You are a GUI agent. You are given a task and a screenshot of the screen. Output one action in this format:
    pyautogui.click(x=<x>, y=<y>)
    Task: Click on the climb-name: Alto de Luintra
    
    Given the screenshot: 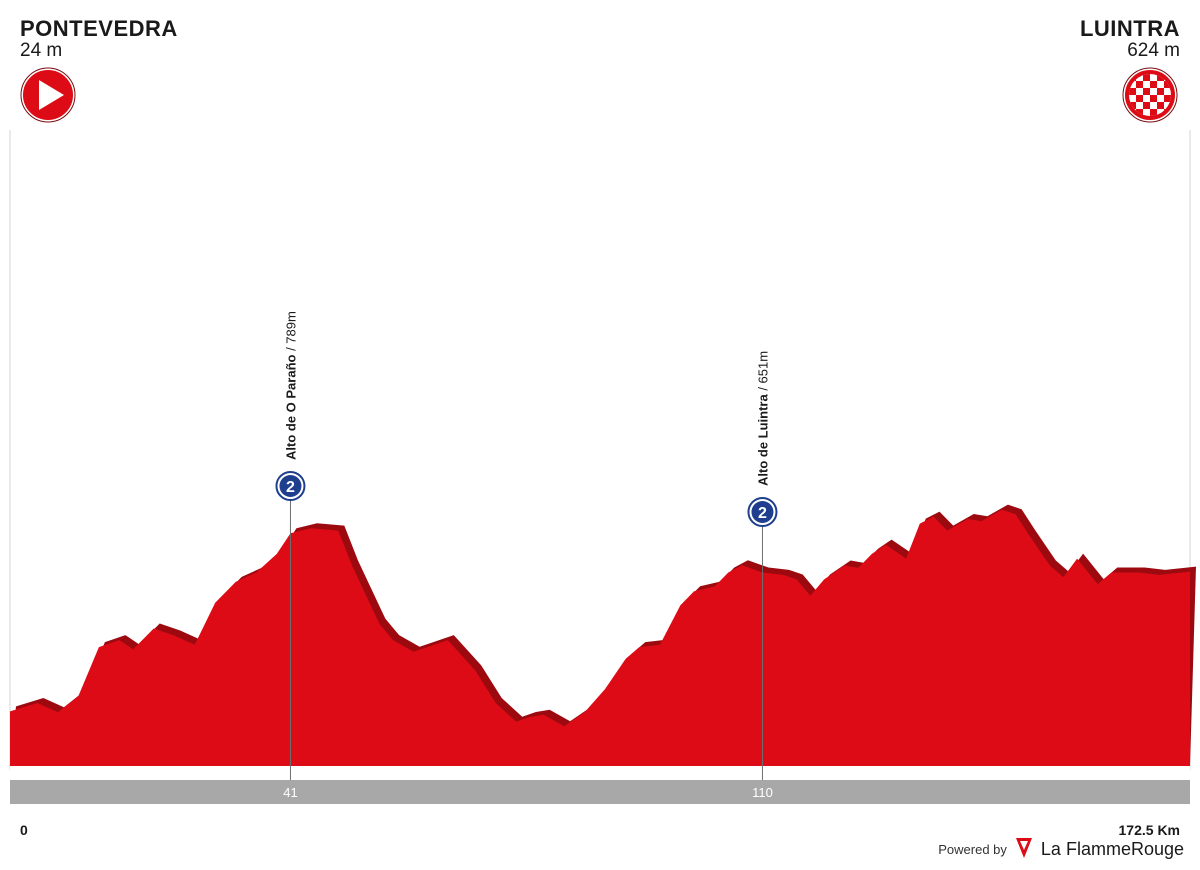 What is the action you would take?
    pyautogui.click(x=762, y=440)
    